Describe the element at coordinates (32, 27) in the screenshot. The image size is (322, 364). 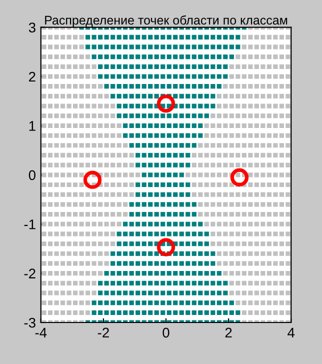
I see `y-tick-label: 3` at that location.